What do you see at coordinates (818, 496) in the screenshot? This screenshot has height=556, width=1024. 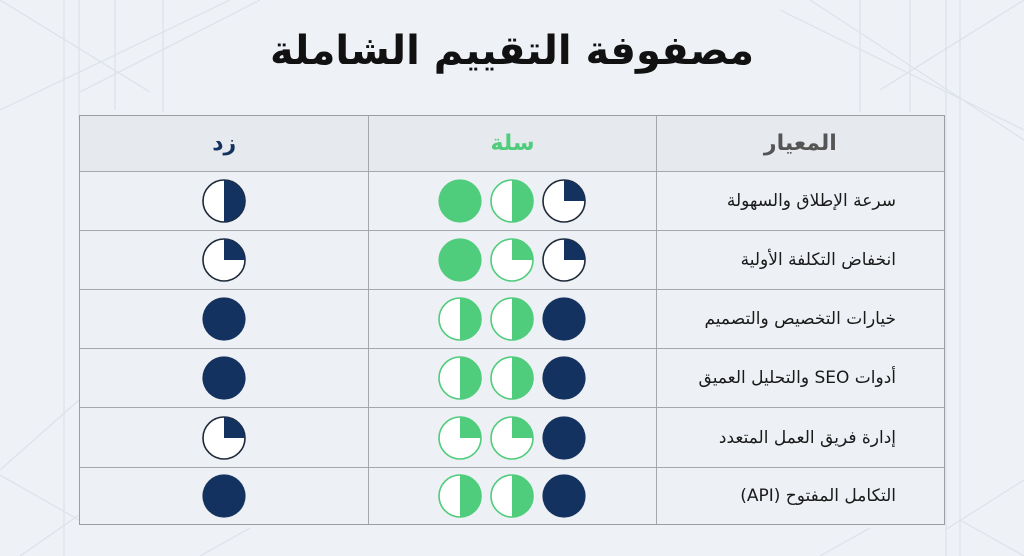 I see `criterion-label: التكامل المفتوح (API)` at bounding box center [818, 496].